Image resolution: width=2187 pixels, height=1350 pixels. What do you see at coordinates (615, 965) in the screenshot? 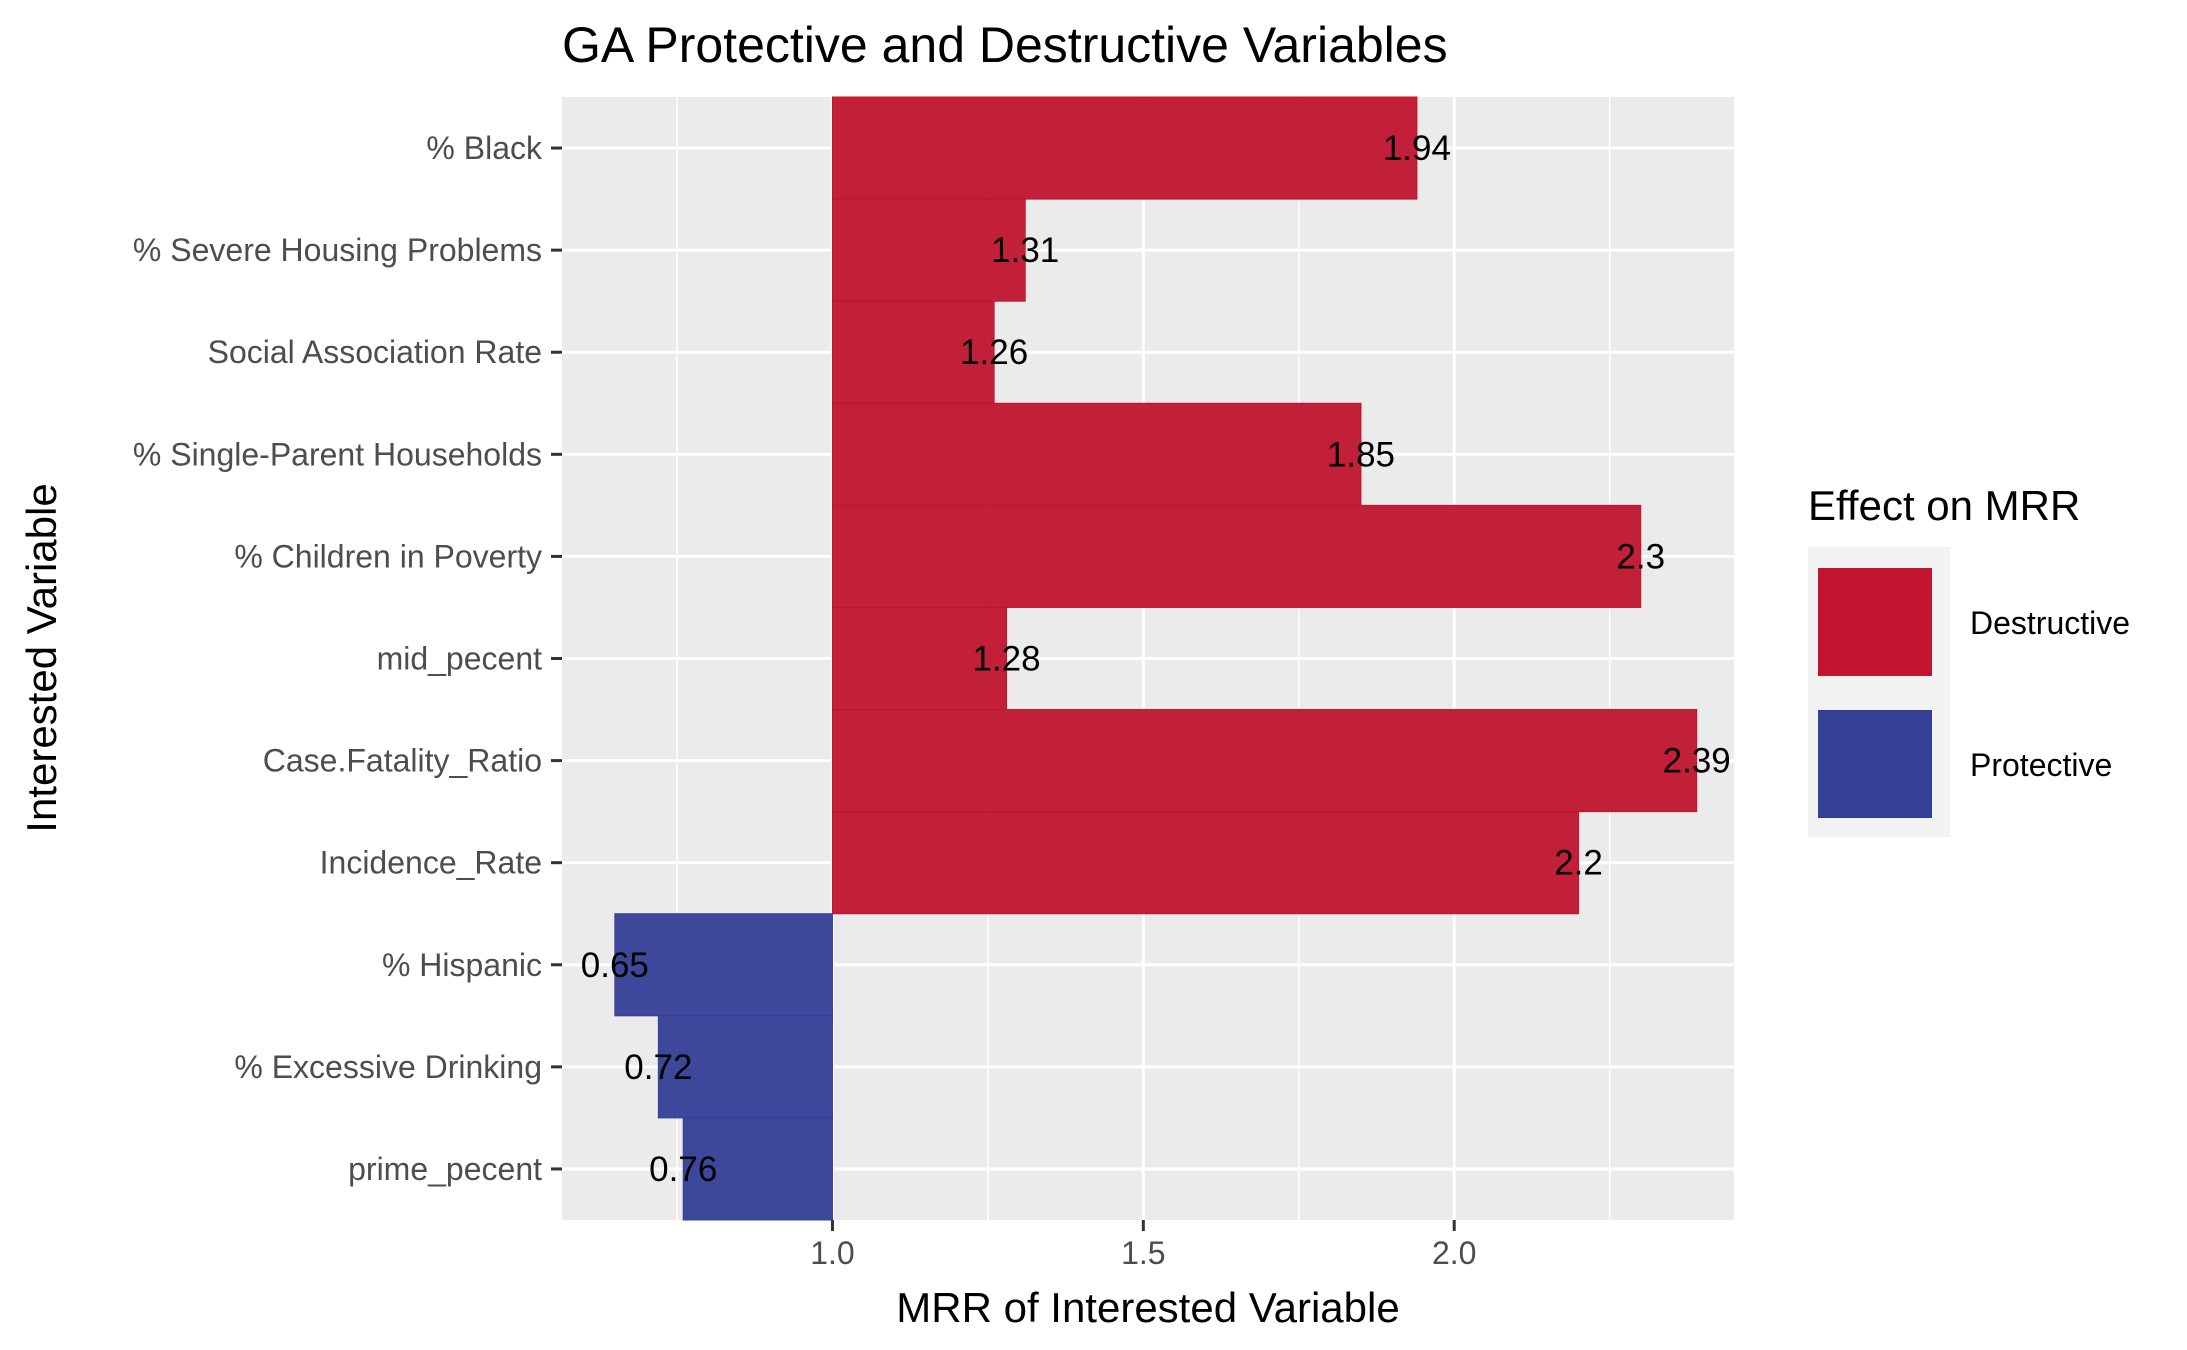
I see `data-label: 0.65` at bounding box center [615, 965].